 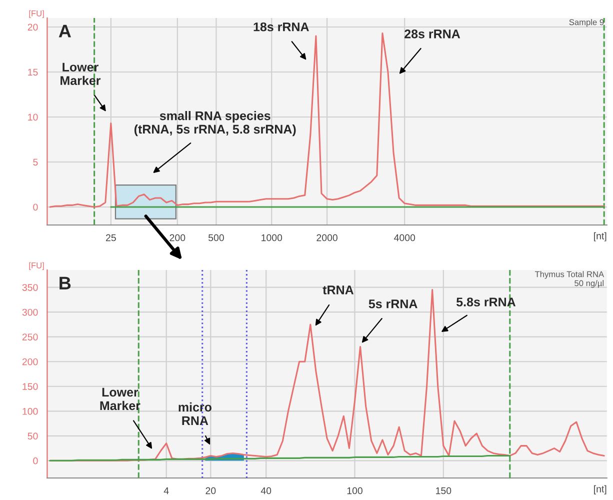 I want to click on x-tick-label: 2000, so click(x=327, y=238).